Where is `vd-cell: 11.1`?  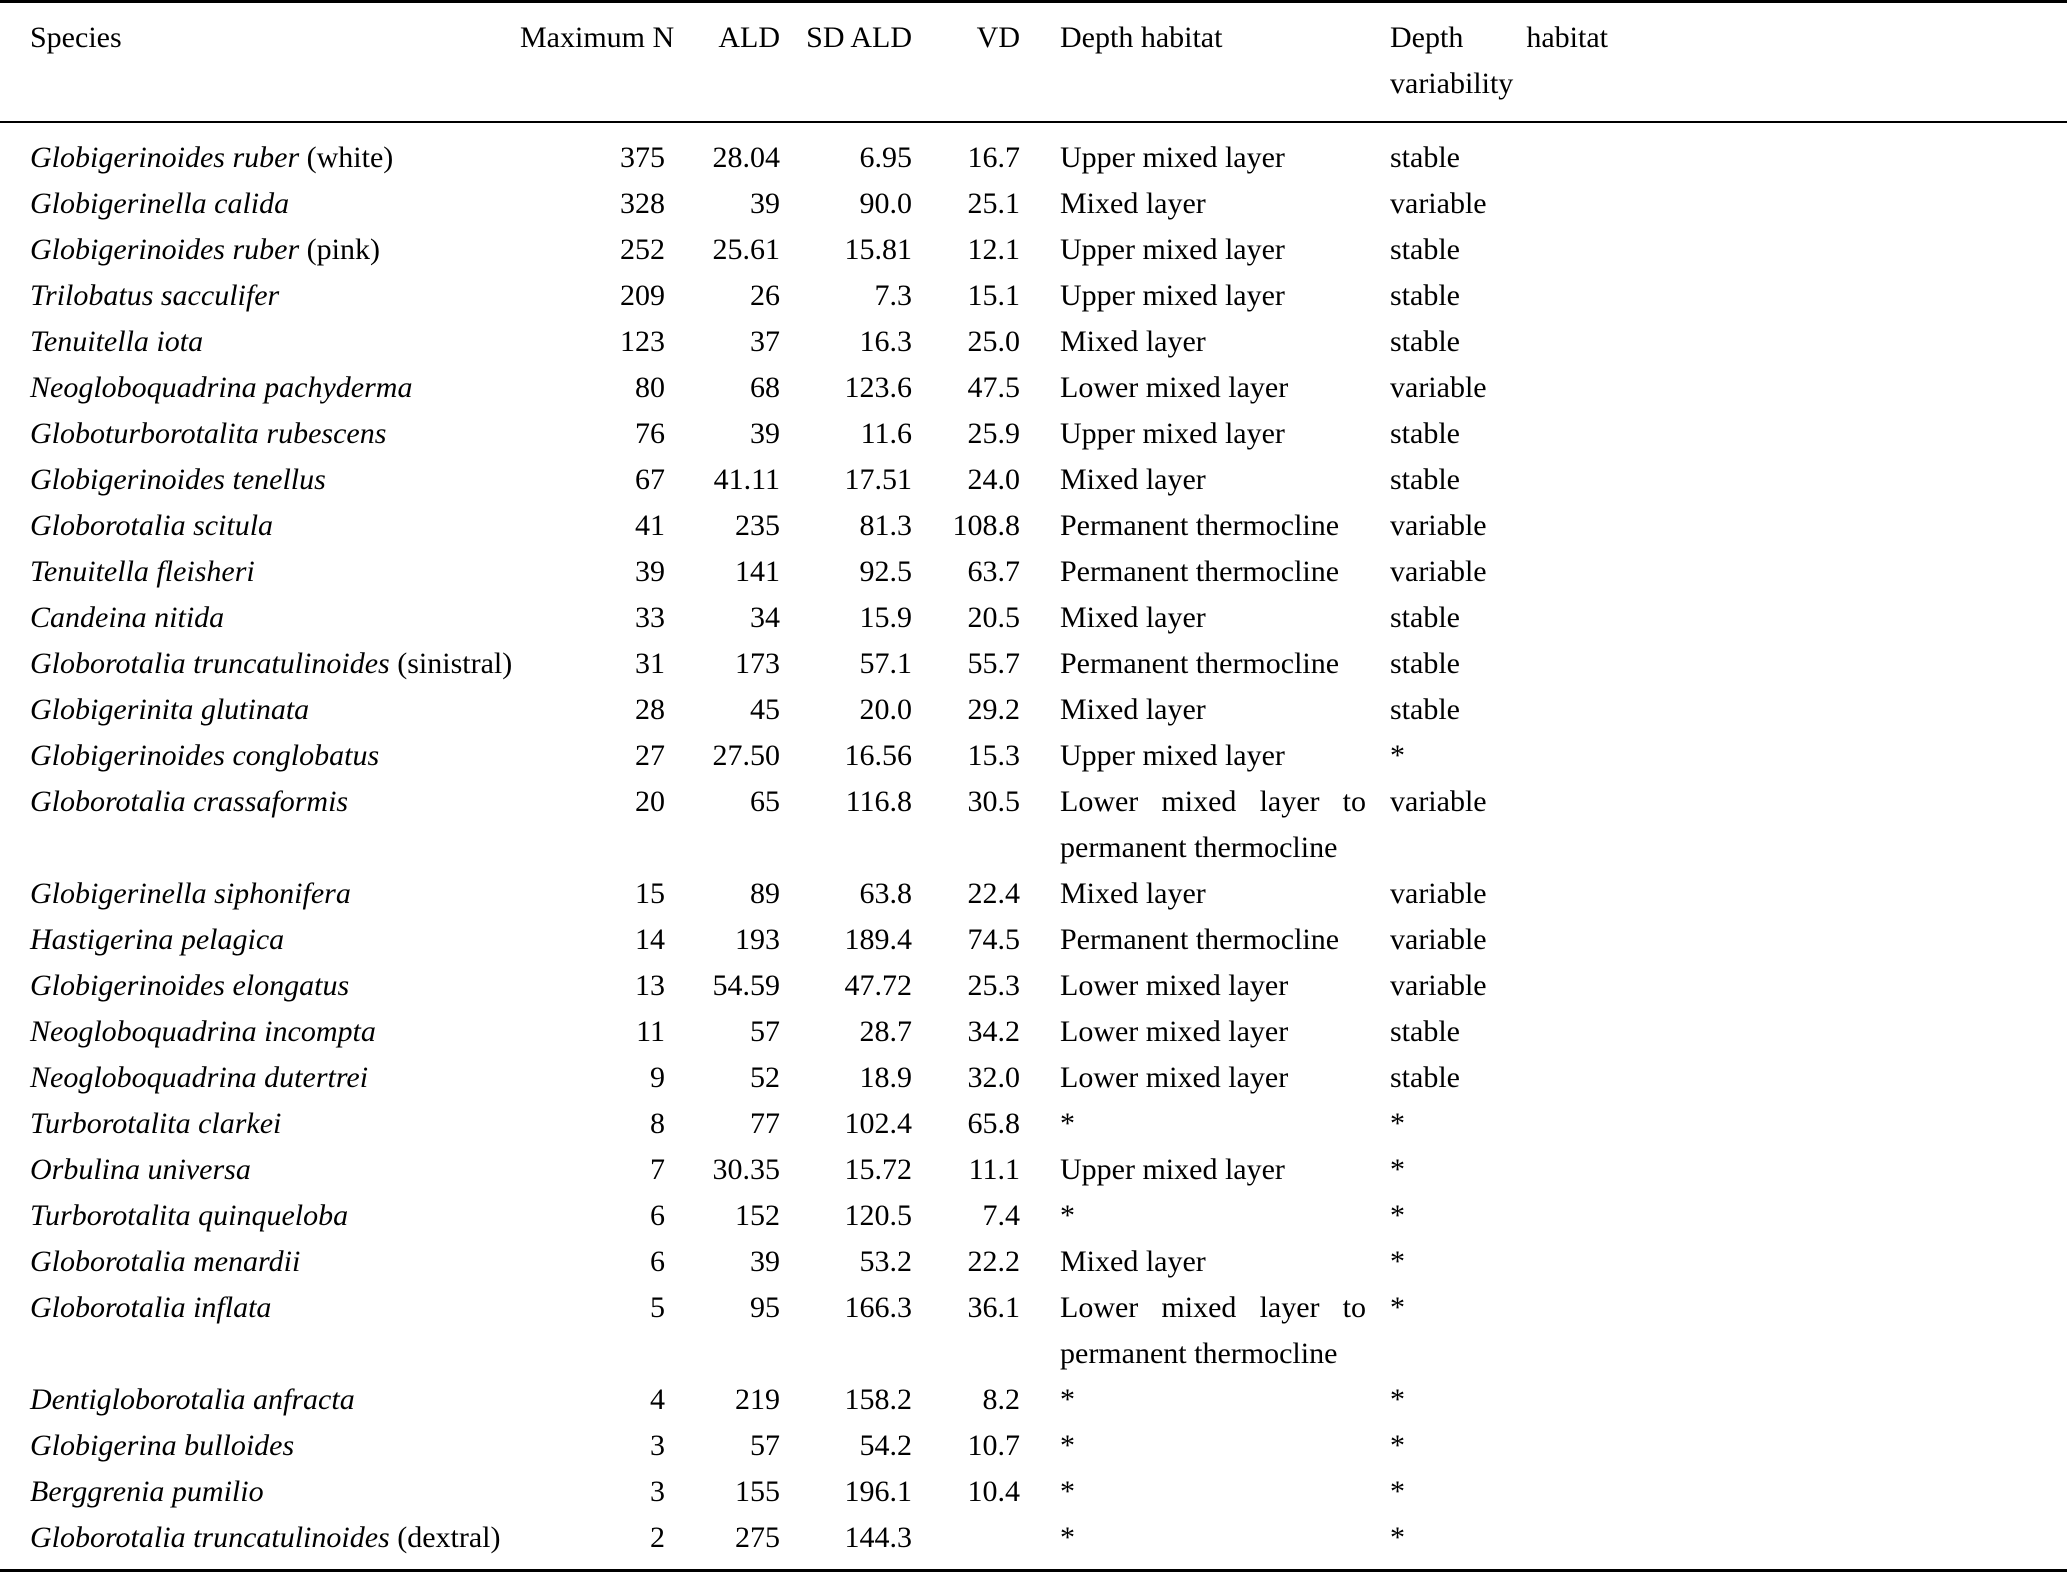 vd-cell: 11.1 is located at coordinates (994, 1169).